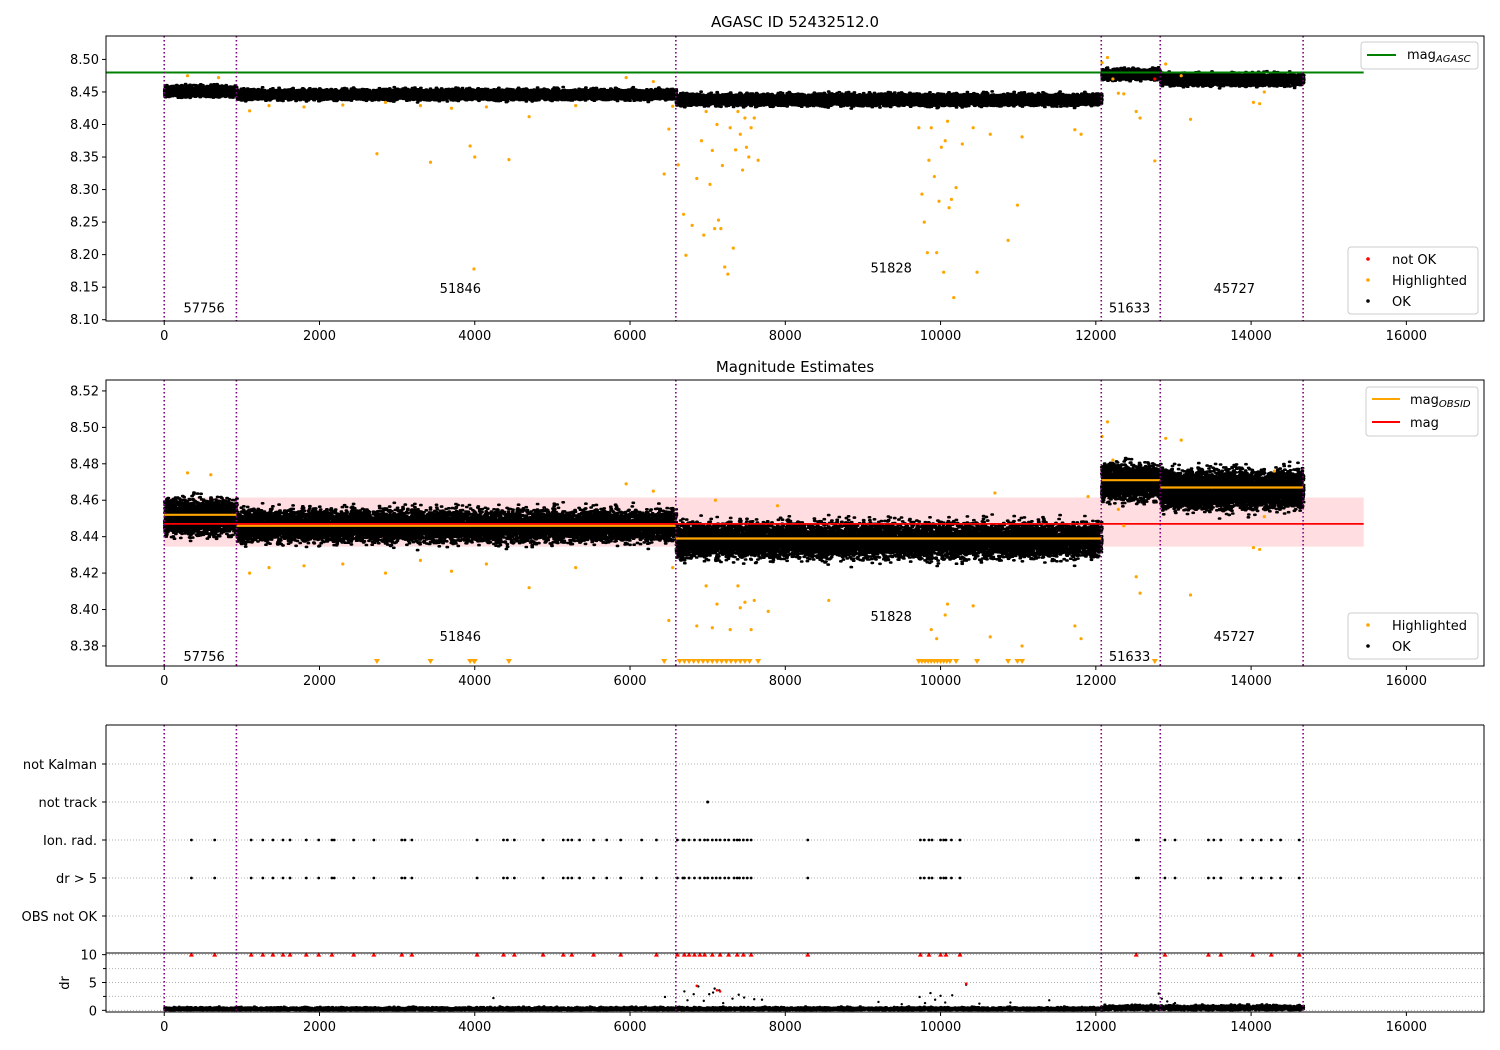  I want to click on dr-point-cloud, so click(633, 1008).